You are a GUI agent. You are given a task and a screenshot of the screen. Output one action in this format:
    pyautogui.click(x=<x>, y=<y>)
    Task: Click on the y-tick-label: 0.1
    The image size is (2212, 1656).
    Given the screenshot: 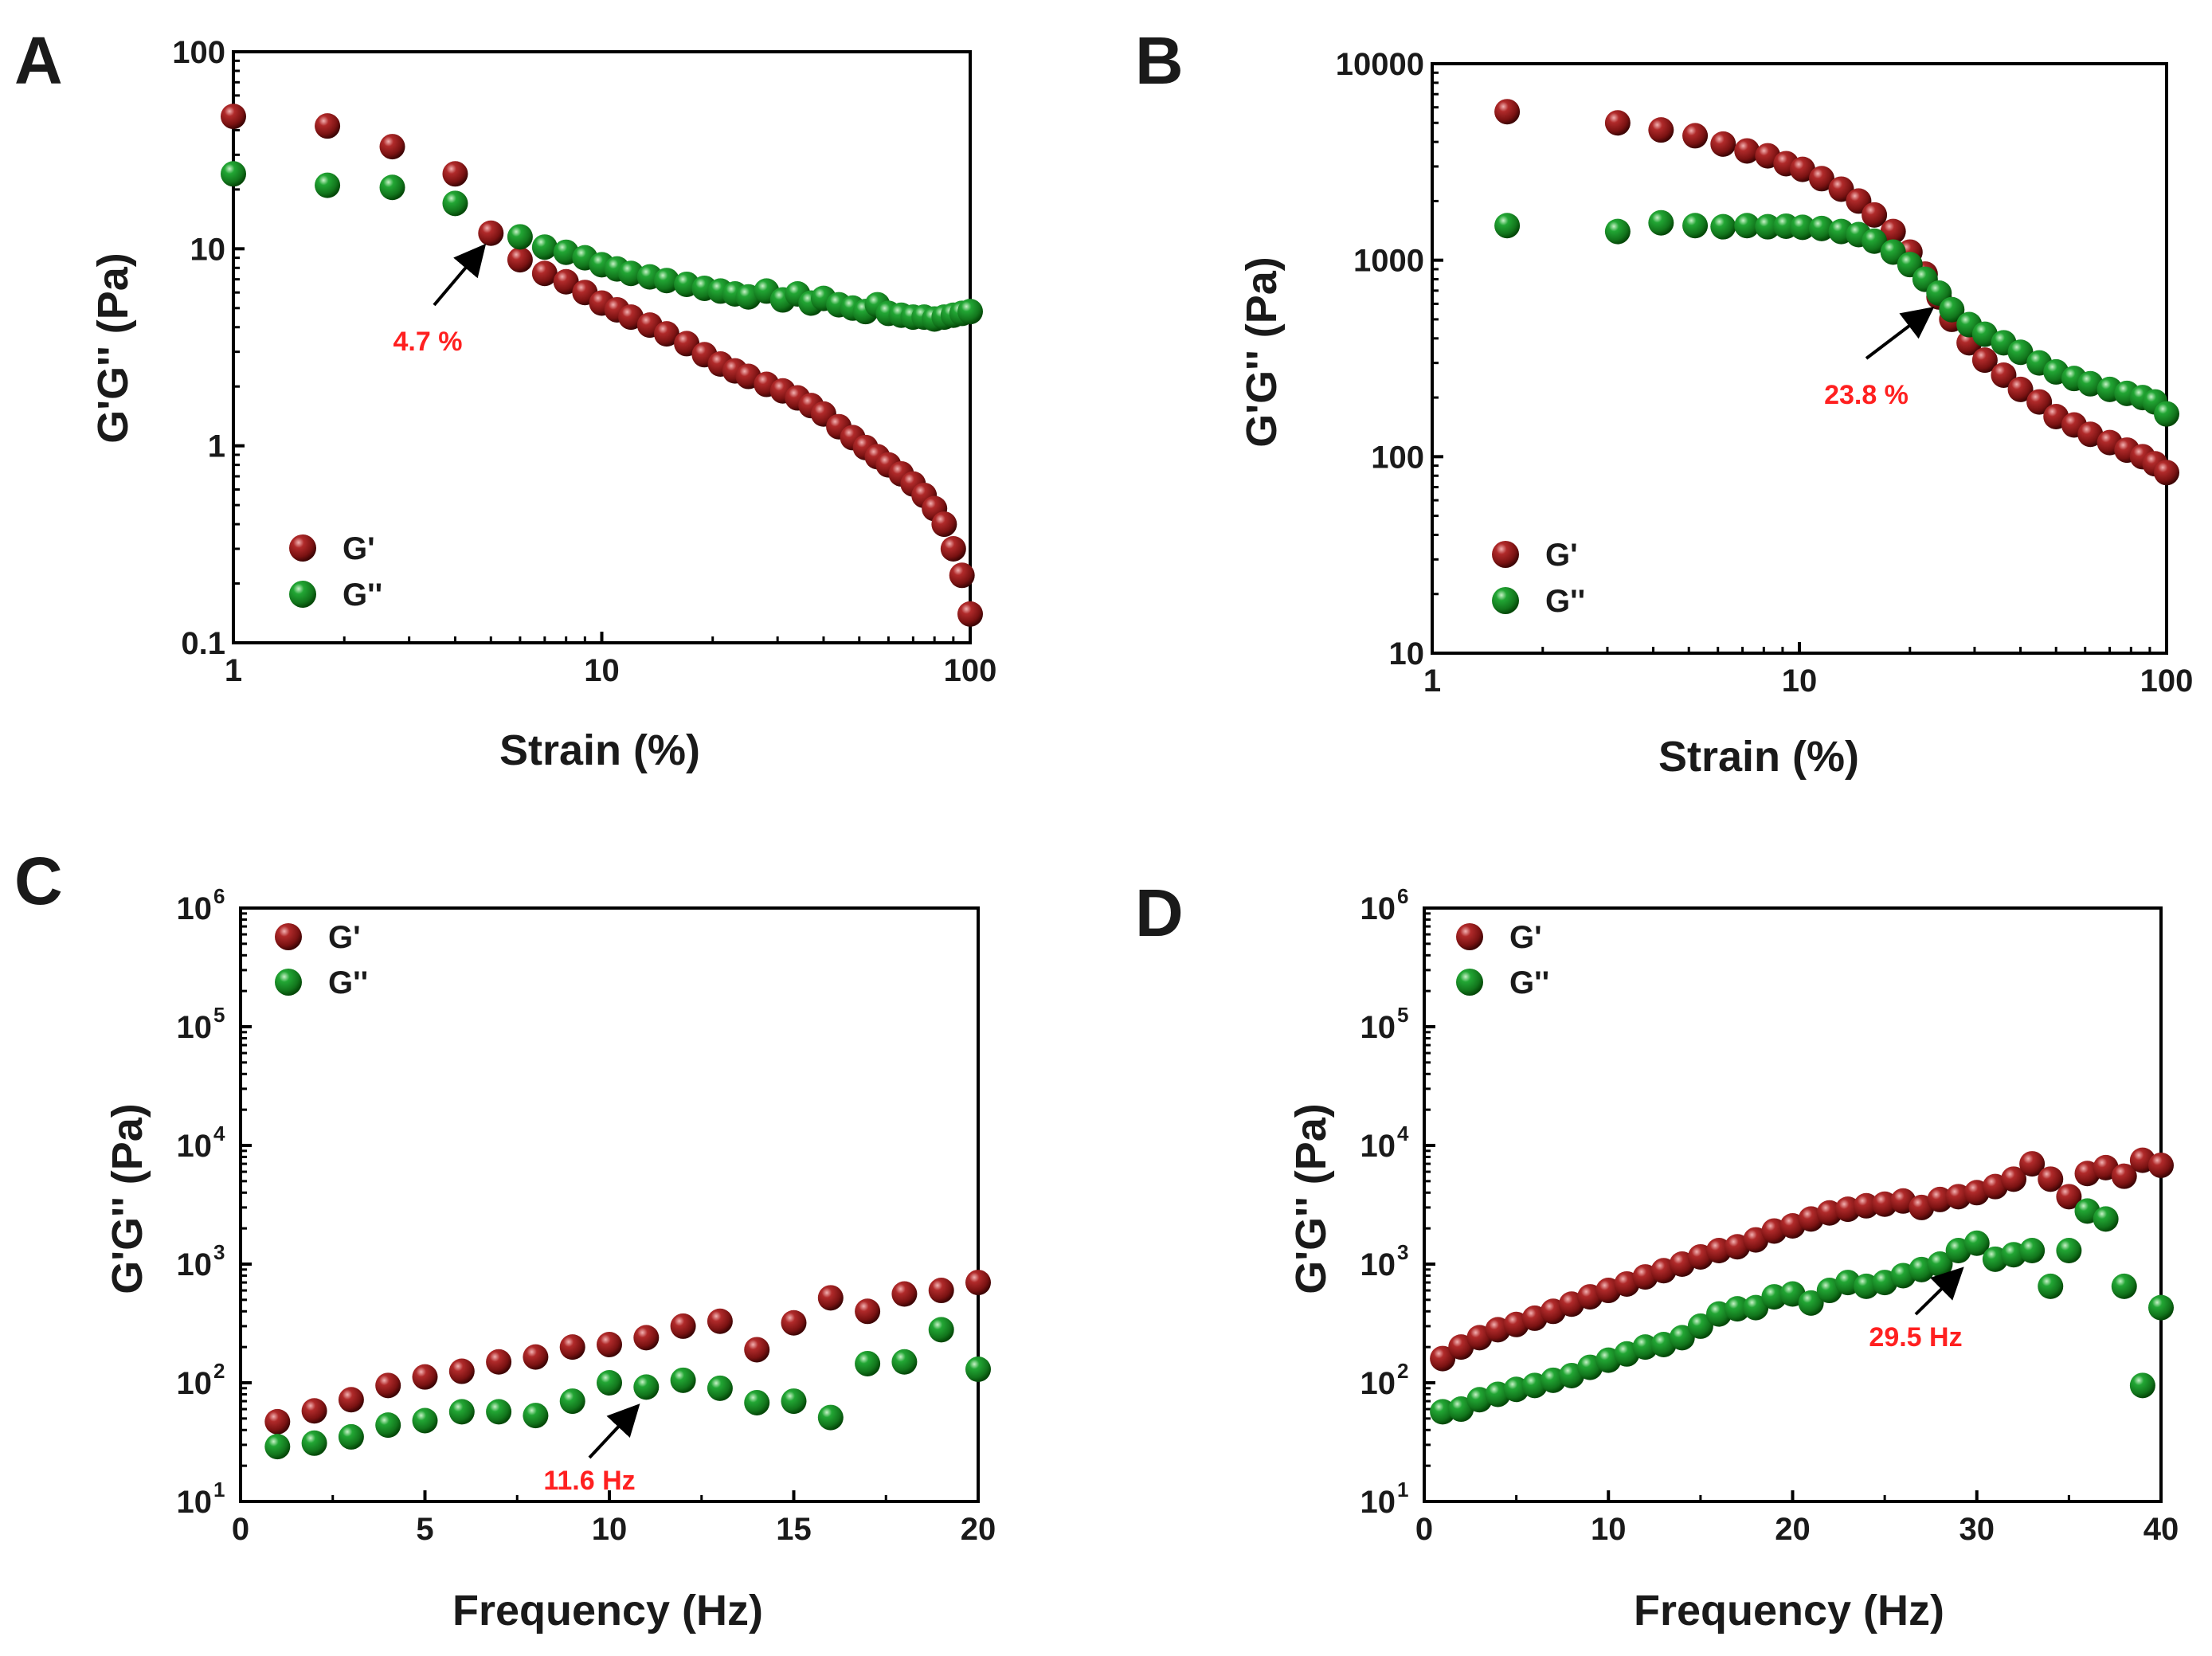 What is the action you would take?
    pyautogui.click(x=203, y=643)
    